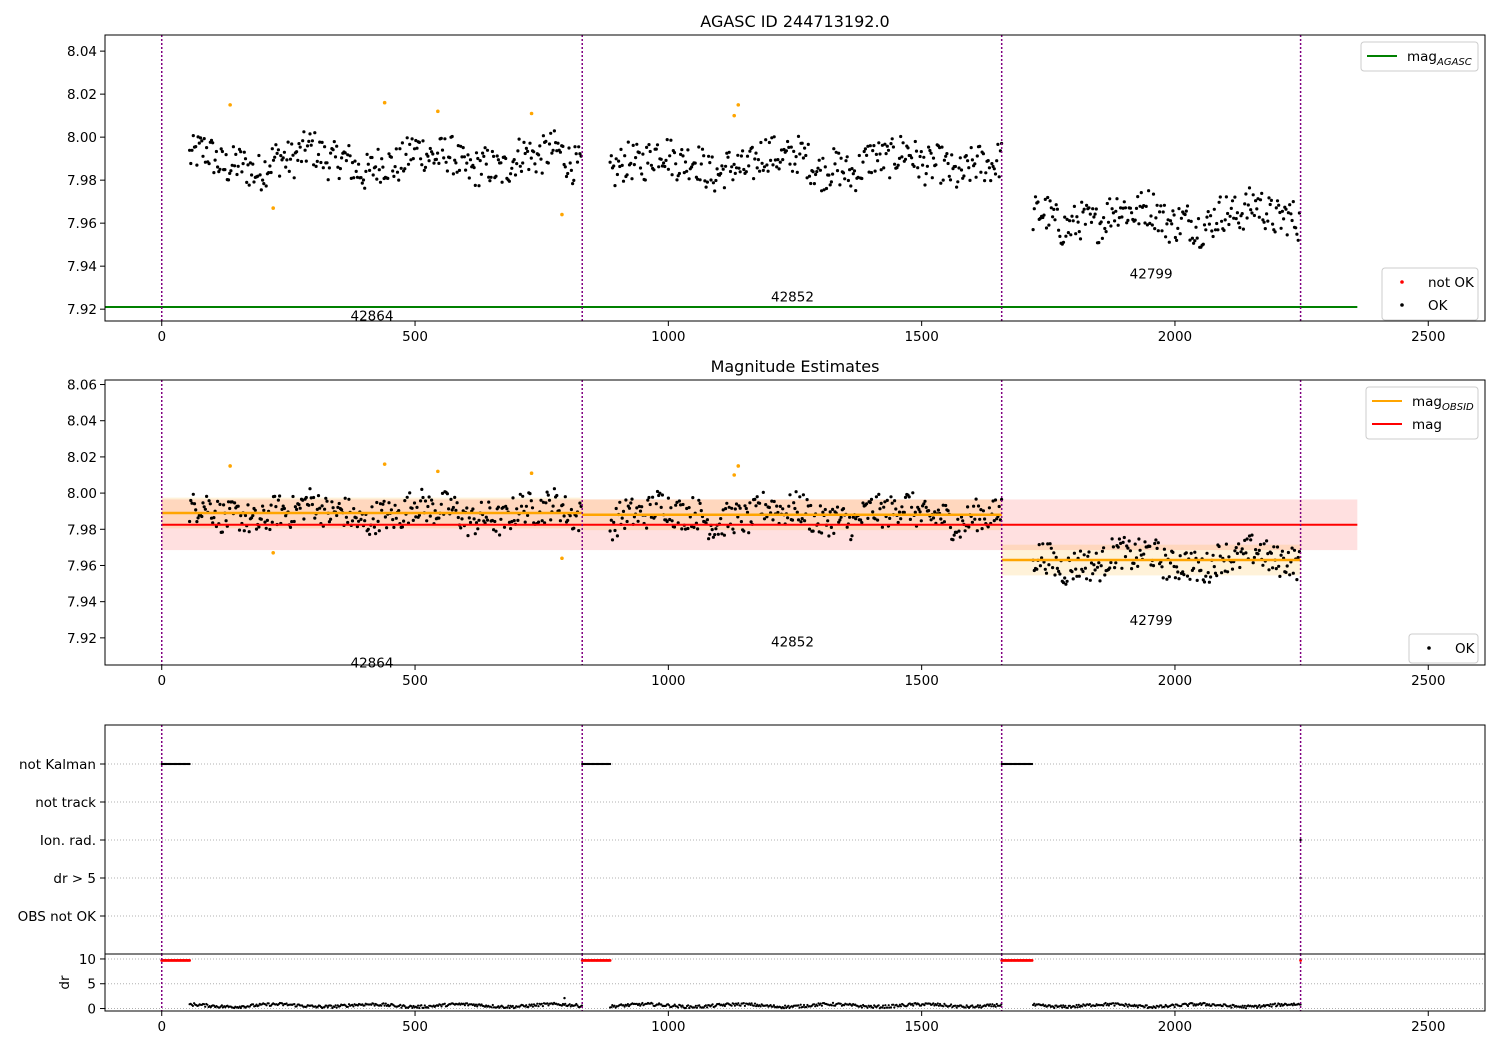  What do you see at coordinates (82, 639) in the screenshot?
I see `y-tick-label: 7.92` at bounding box center [82, 639].